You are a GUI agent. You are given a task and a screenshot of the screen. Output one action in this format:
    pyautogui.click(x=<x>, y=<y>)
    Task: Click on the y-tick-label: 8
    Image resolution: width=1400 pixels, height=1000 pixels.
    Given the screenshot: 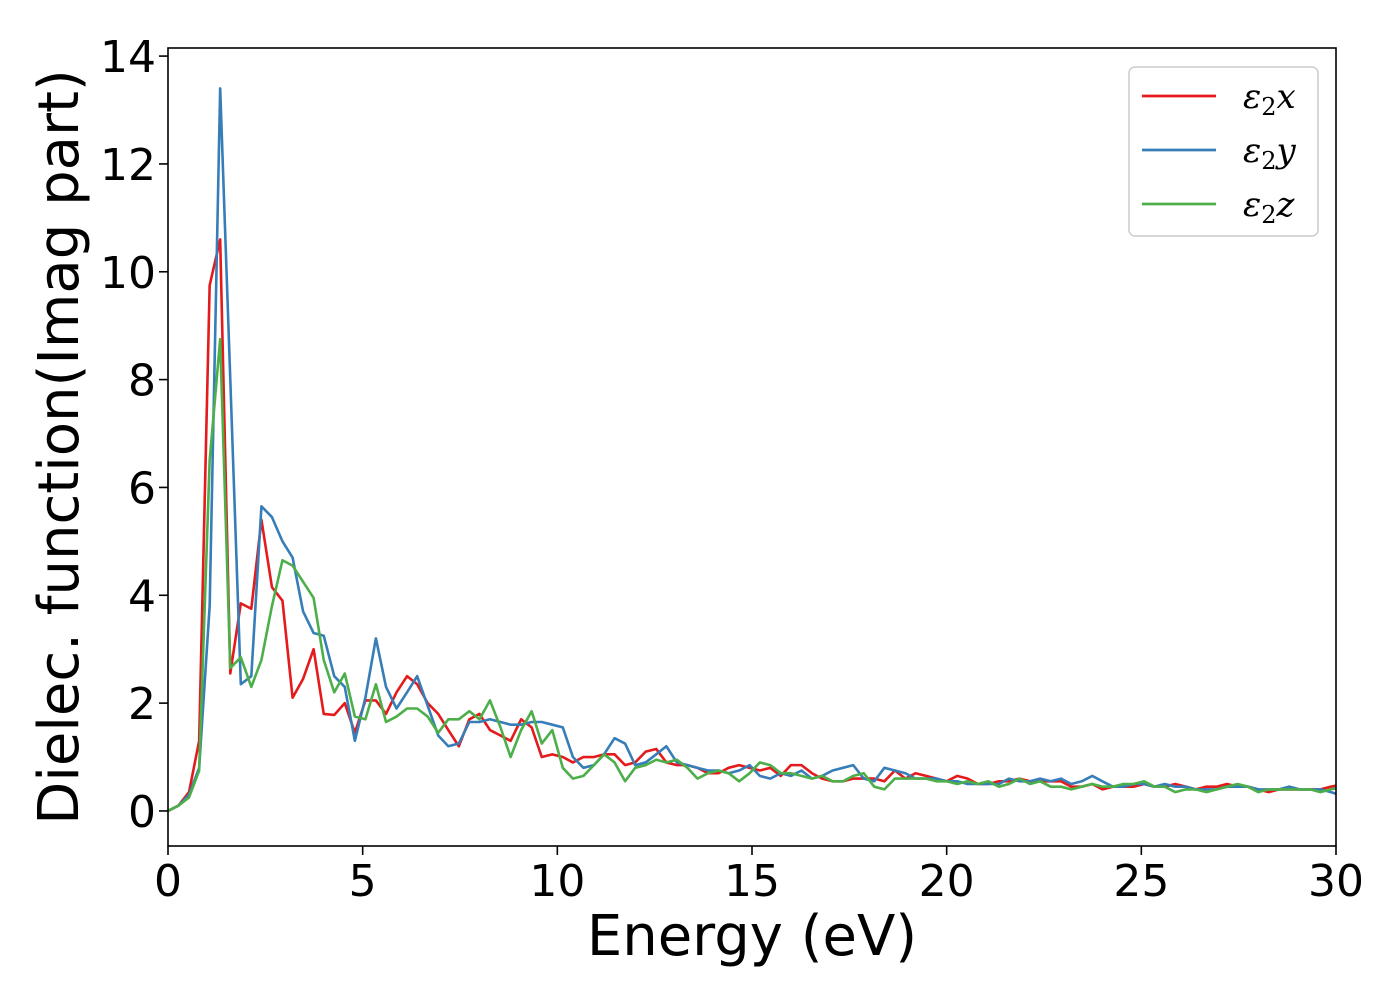 What is the action you would take?
    pyautogui.click(x=142, y=381)
    